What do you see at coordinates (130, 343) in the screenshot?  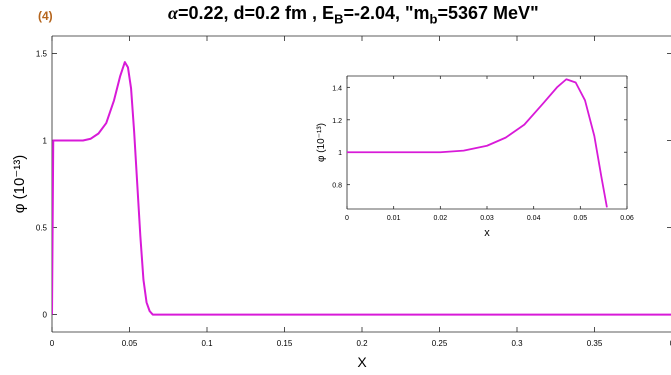 I see `main-x-tick-label: 0.05` at bounding box center [130, 343].